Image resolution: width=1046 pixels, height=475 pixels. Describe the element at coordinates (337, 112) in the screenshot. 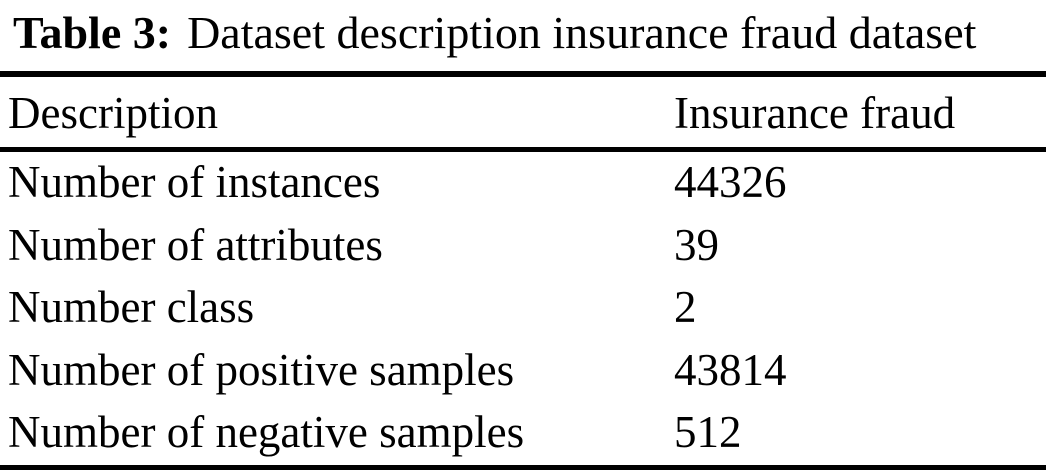

I see `column-header-description: Description` at that location.